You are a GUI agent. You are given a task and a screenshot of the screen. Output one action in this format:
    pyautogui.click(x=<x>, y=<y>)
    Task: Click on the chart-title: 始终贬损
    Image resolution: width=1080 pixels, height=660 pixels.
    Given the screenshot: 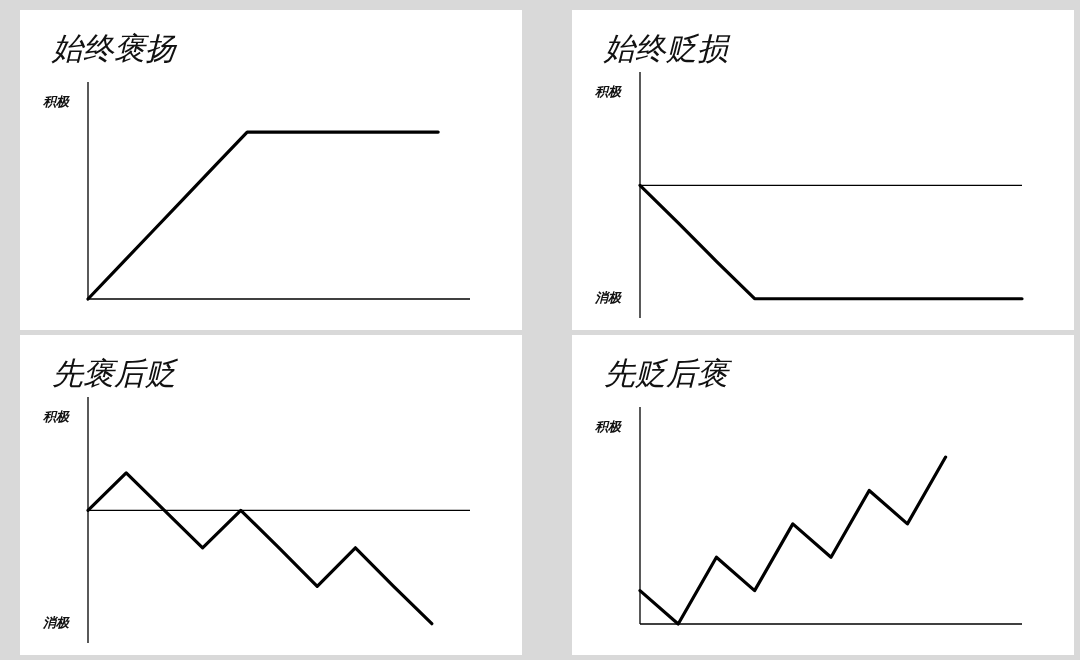 What is the action you would take?
    pyautogui.click(x=667, y=48)
    